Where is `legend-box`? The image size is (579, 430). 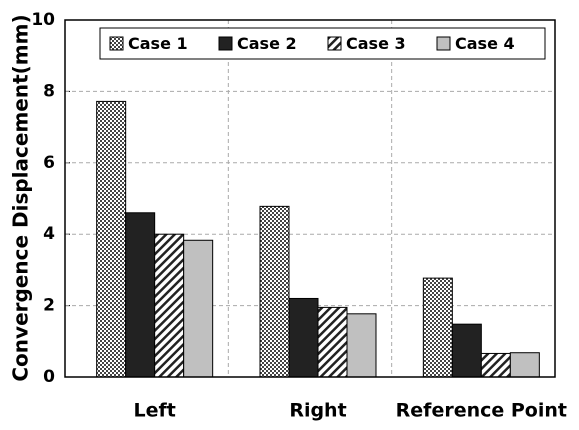
legend-box is located at coordinates (322, 43).